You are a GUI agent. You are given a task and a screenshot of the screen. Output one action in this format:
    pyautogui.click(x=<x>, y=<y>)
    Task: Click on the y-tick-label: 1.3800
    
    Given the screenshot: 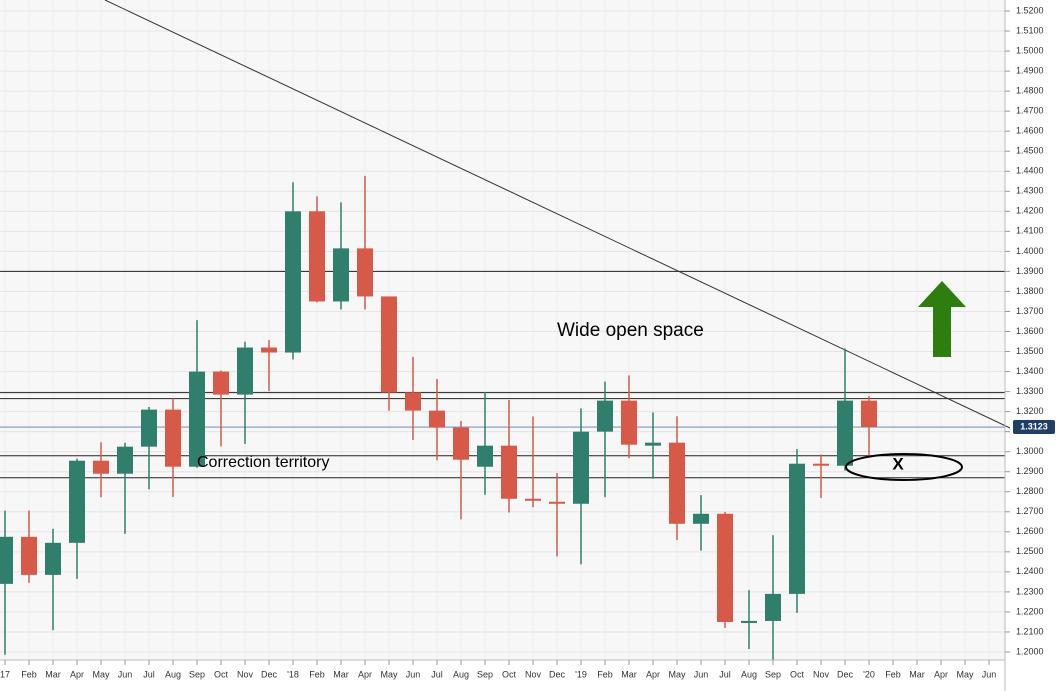 What is the action you would take?
    pyautogui.click(x=1030, y=291)
    